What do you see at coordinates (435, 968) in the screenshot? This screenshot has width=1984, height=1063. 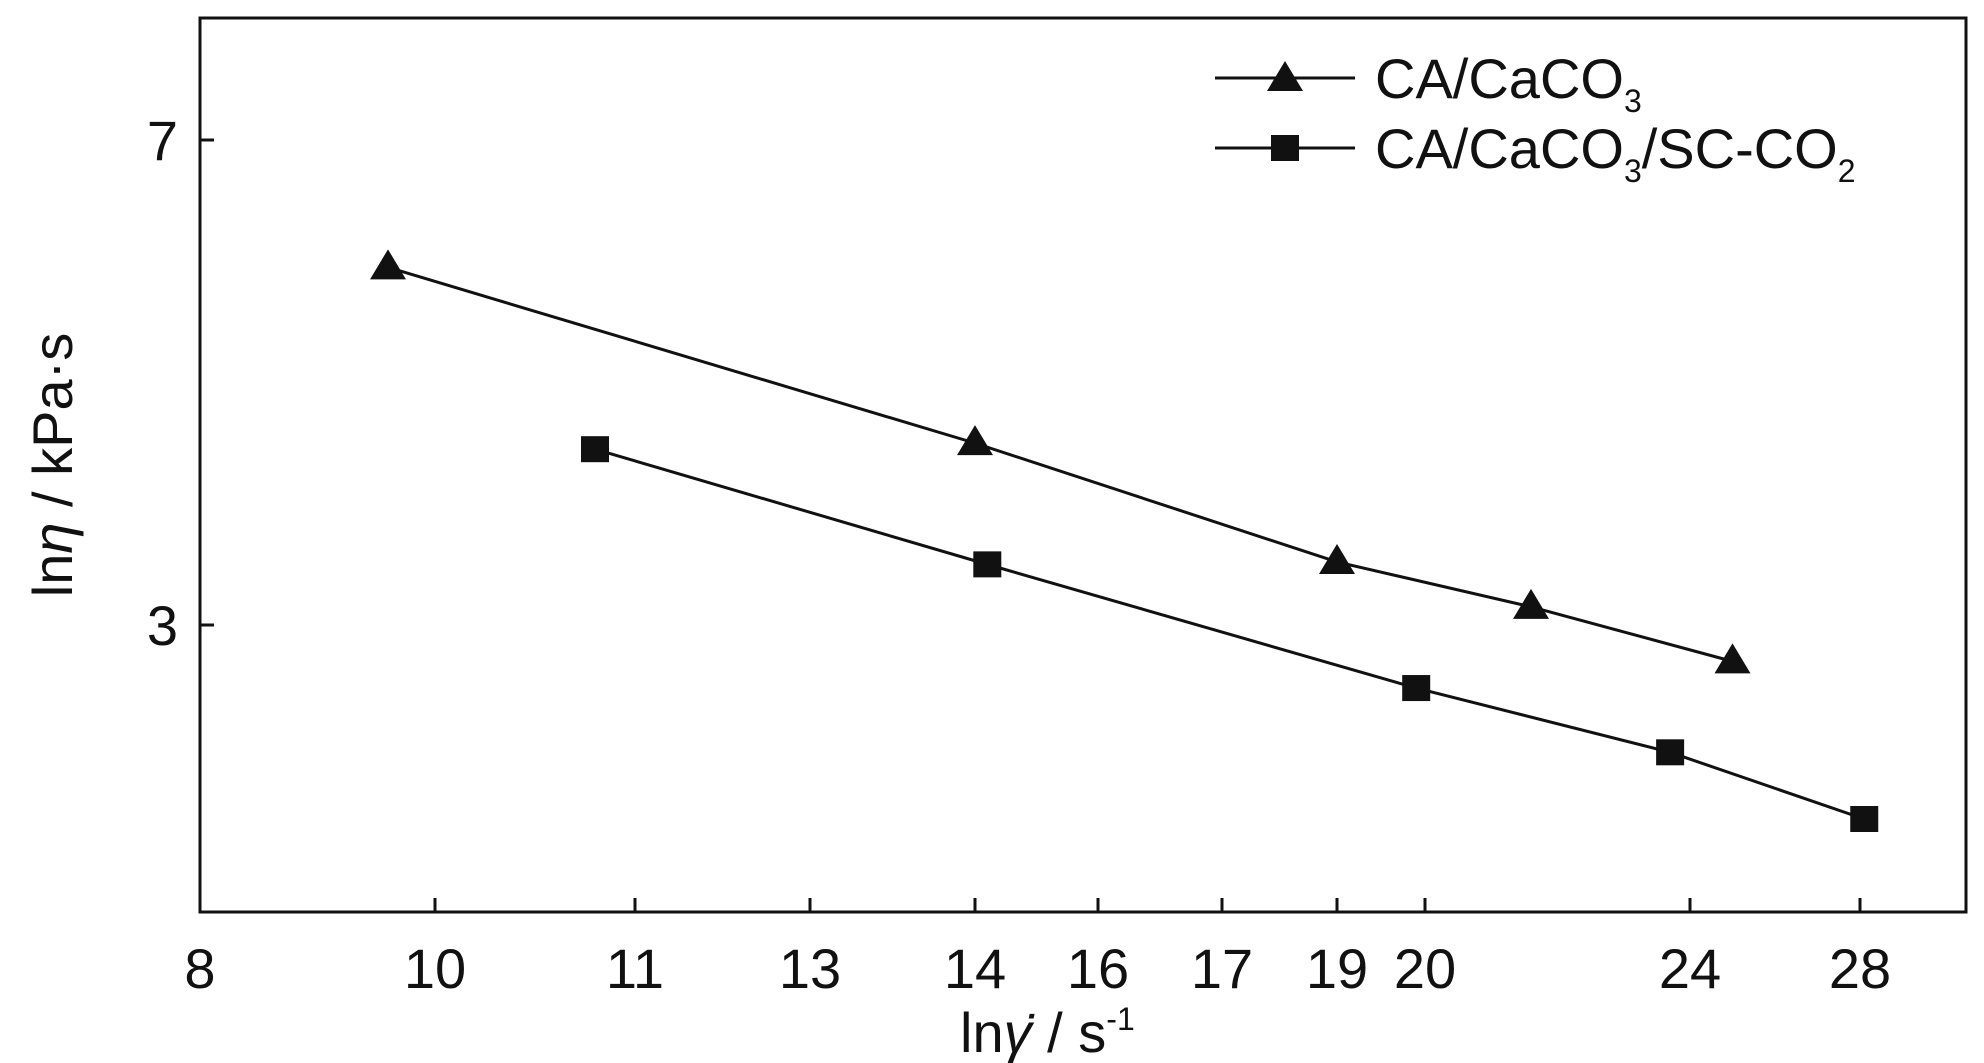 I see `x-tick-label: 10` at bounding box center [435, 968].